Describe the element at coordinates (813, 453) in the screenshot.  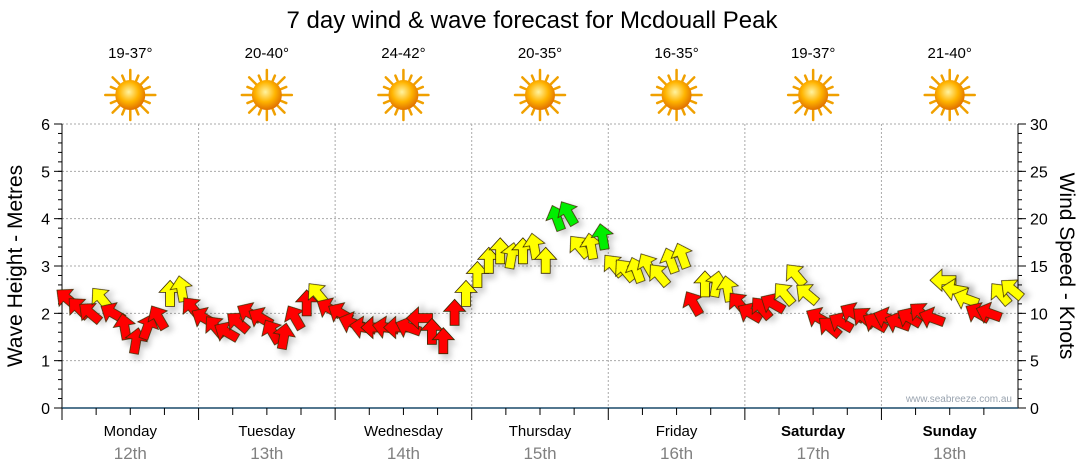
I see `date-label: 17th` at that location.